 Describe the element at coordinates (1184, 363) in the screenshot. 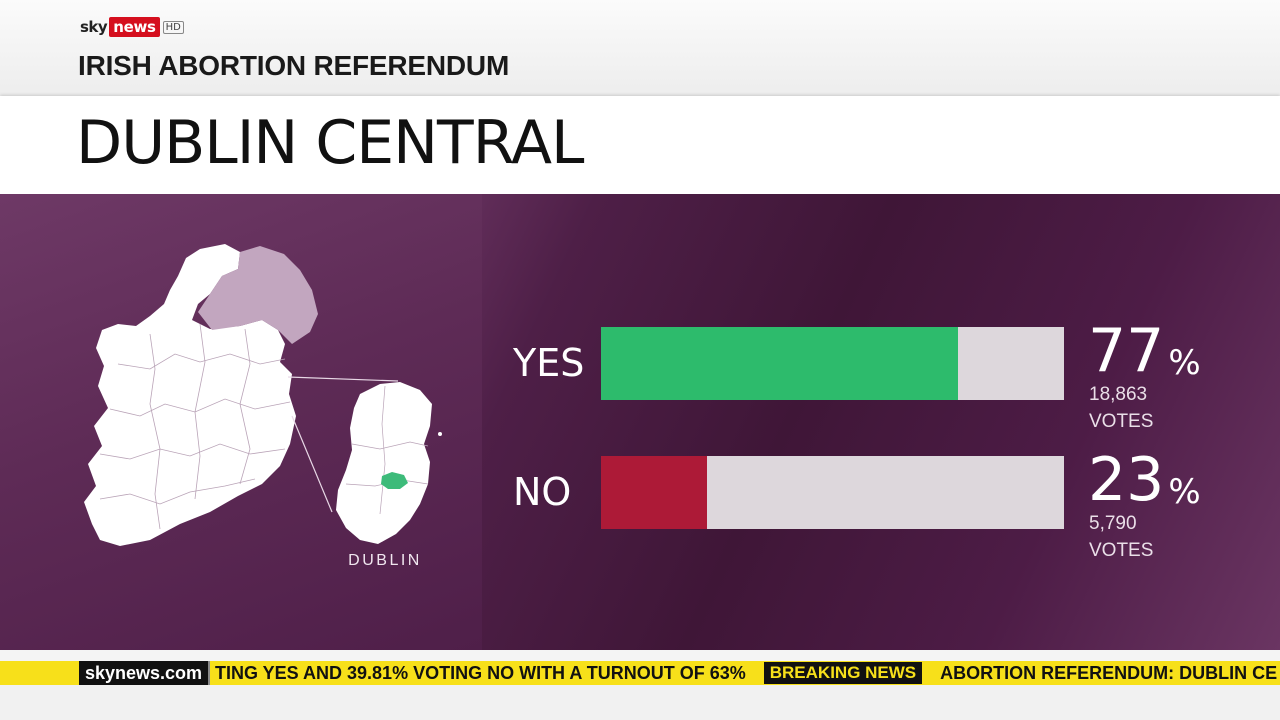

I see `percentage-sign-yes: %` at that location.